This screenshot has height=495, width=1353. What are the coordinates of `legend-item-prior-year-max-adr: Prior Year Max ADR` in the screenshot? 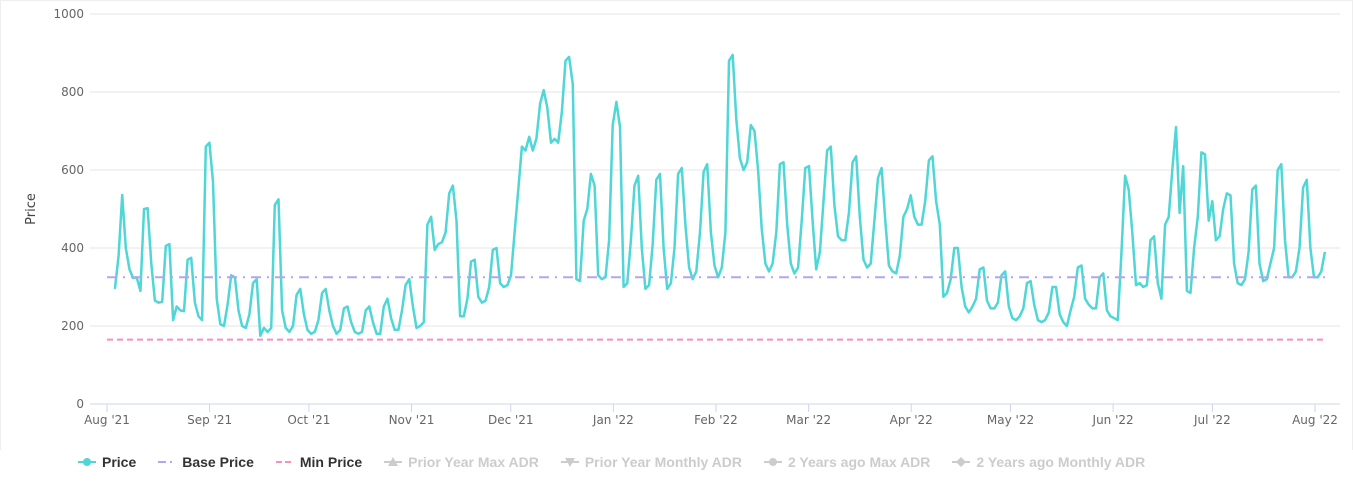 It's located at (461, 462).